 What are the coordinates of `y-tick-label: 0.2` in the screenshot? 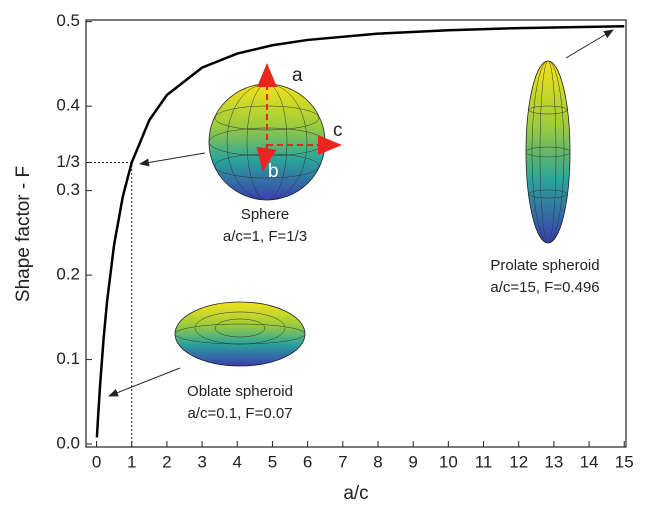 It's located at (68, 274).